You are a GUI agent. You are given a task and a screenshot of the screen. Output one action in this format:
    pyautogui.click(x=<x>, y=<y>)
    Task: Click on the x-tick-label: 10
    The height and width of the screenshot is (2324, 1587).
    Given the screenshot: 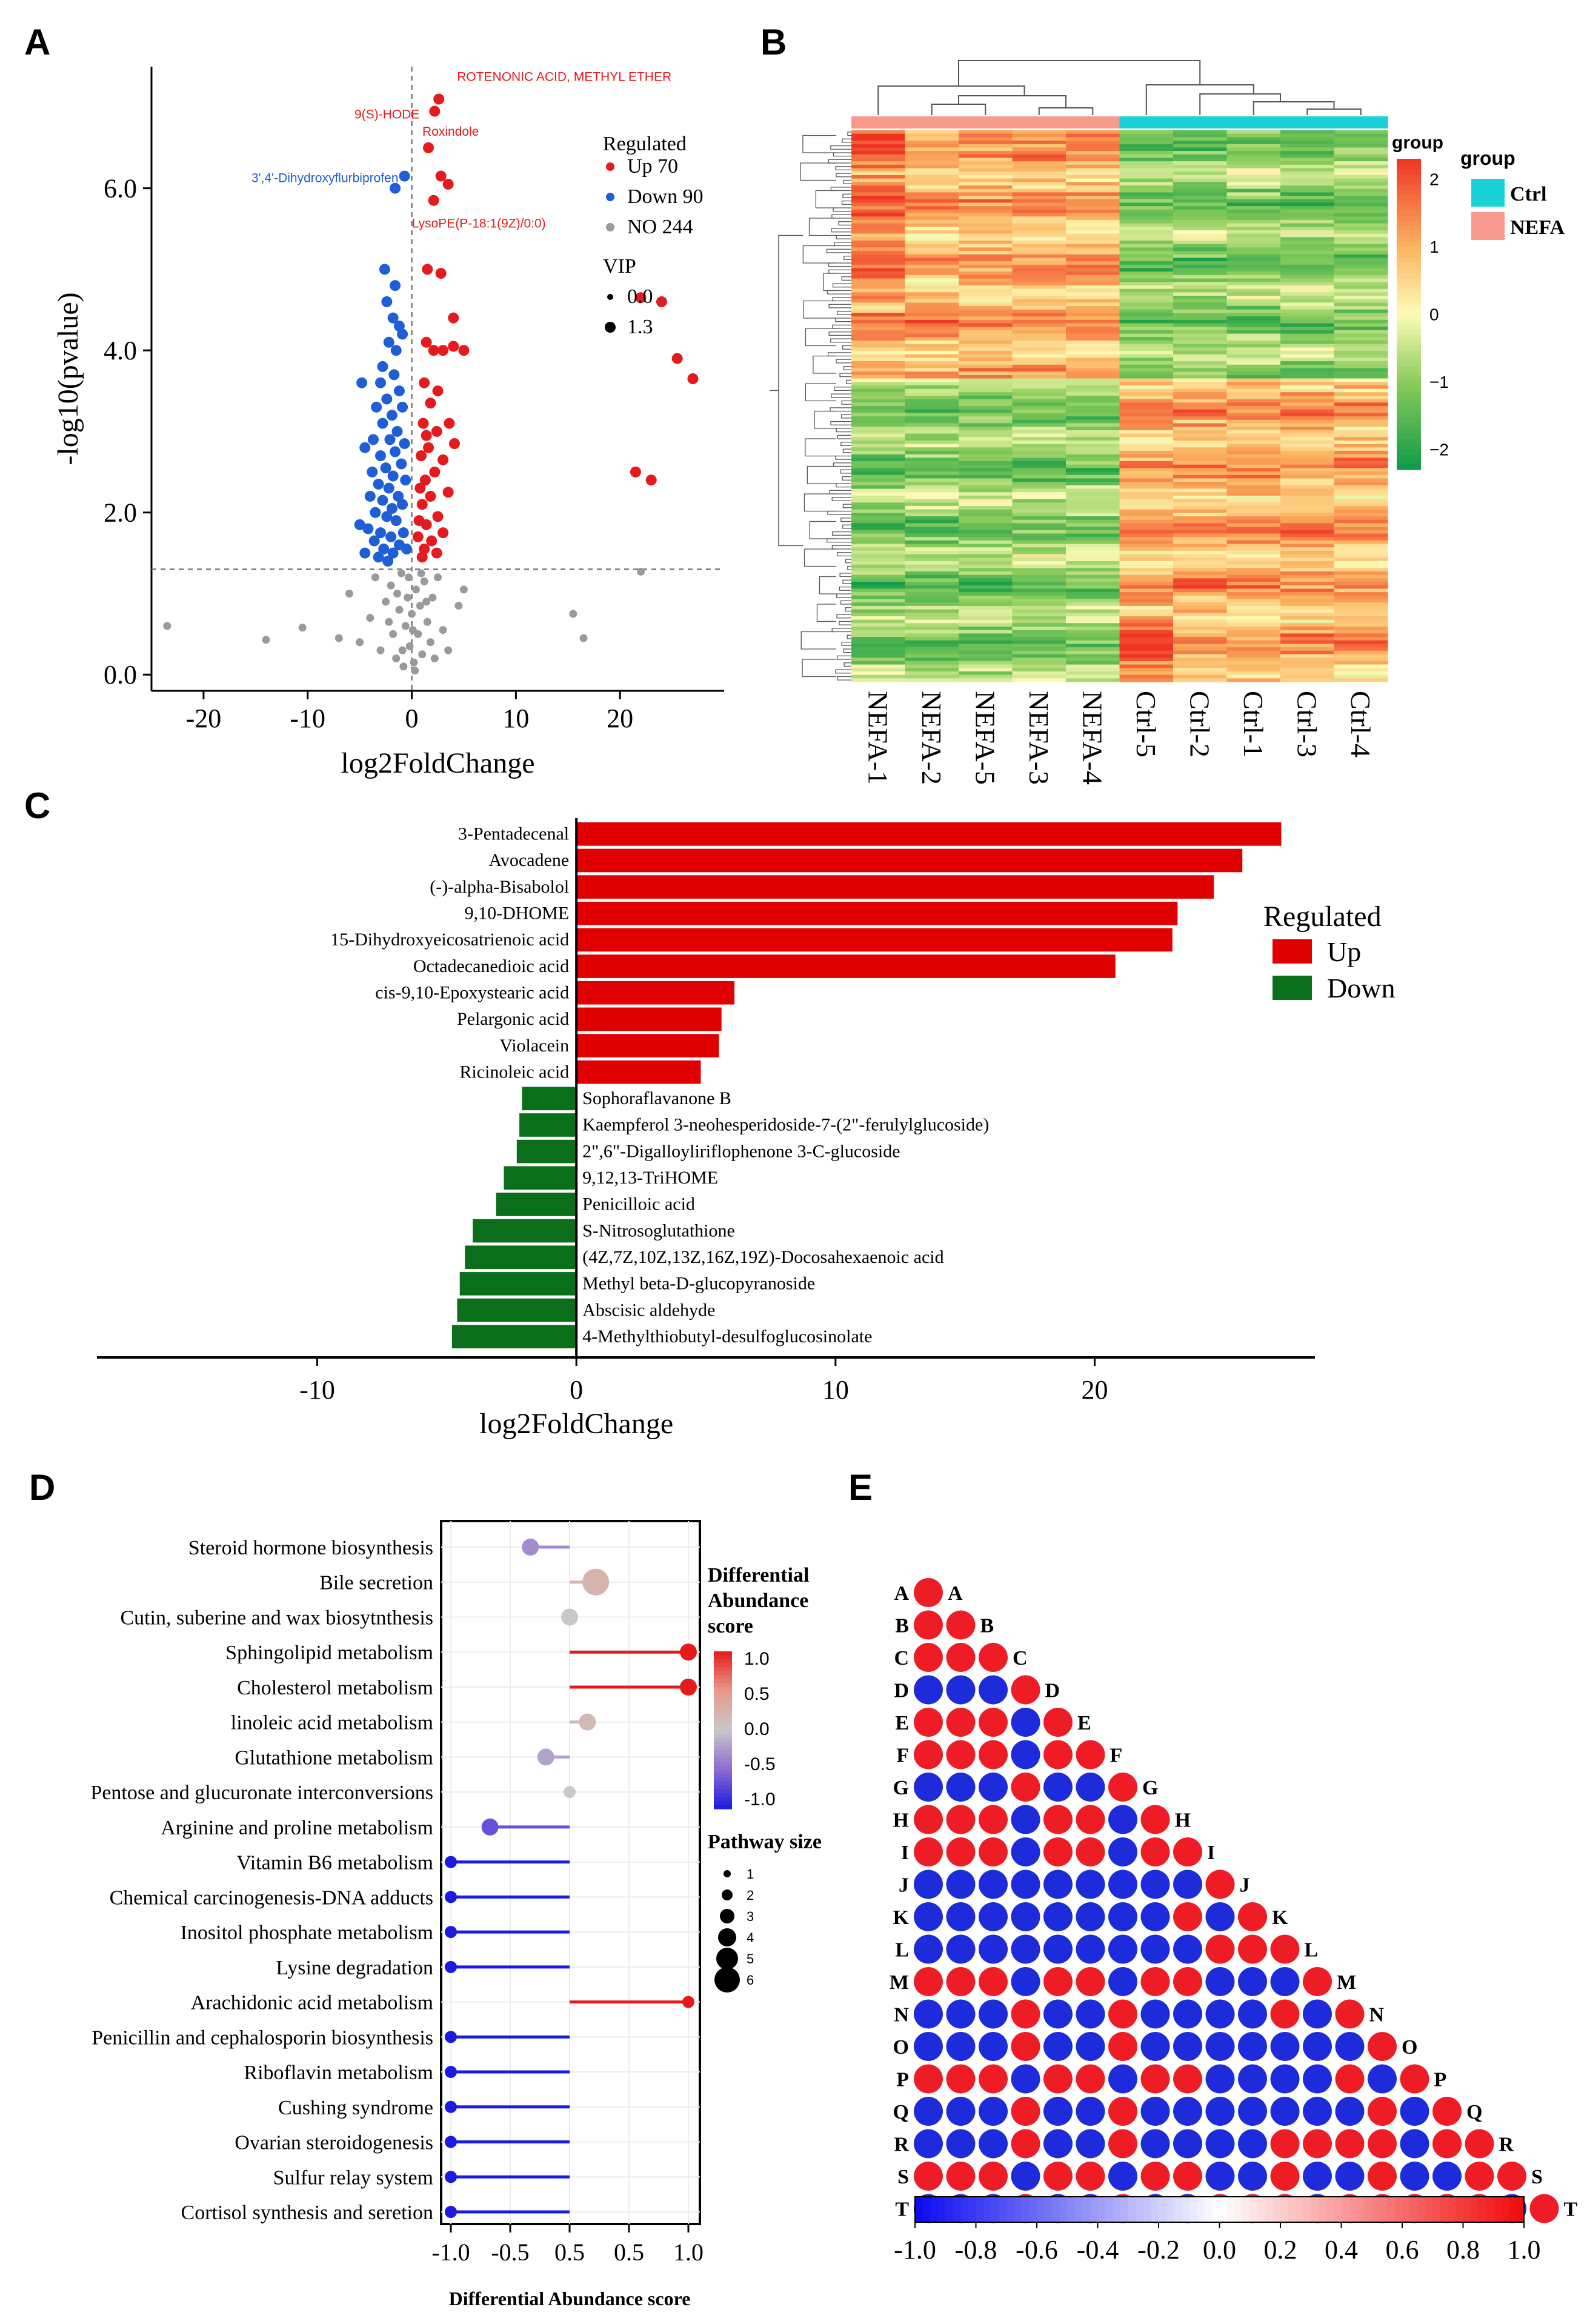 What is the action you would take?
    pyautogui.click(x=835, y=1390)
    